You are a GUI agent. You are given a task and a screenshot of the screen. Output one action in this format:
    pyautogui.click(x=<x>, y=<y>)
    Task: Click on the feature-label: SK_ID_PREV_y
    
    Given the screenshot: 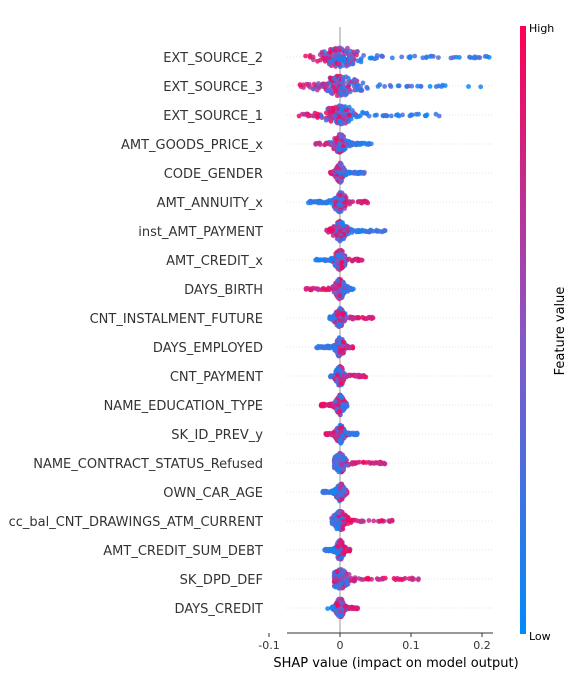 What is the action you would take?
    pyautogui.click(x=217, y=435)
    